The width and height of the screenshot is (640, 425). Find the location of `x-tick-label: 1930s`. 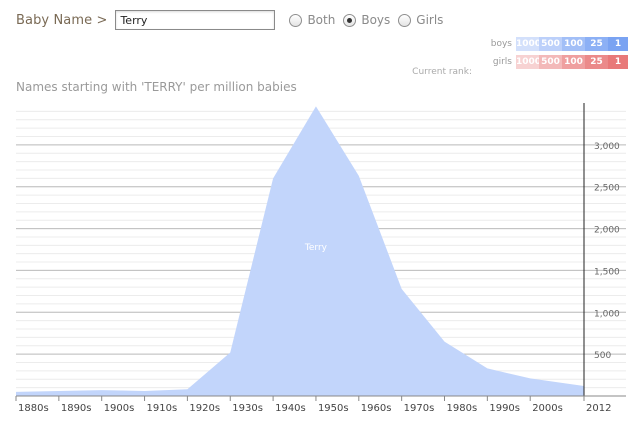

x-tick-label: 1930s is located at coordinates (247, 408).